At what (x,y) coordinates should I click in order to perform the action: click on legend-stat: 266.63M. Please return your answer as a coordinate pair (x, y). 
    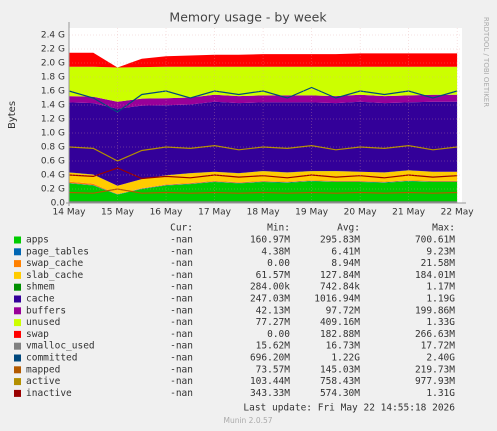
    Looking at the image, I should click on (435, 334).